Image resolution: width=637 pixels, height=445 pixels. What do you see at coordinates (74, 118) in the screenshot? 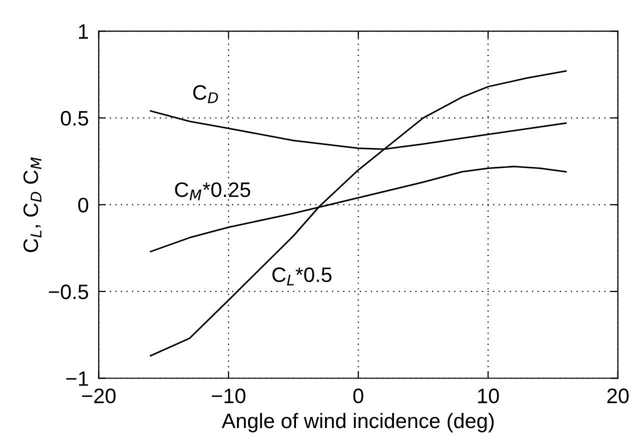
I see `y-tick-label: 0.5` at bounding box center [74, 118].